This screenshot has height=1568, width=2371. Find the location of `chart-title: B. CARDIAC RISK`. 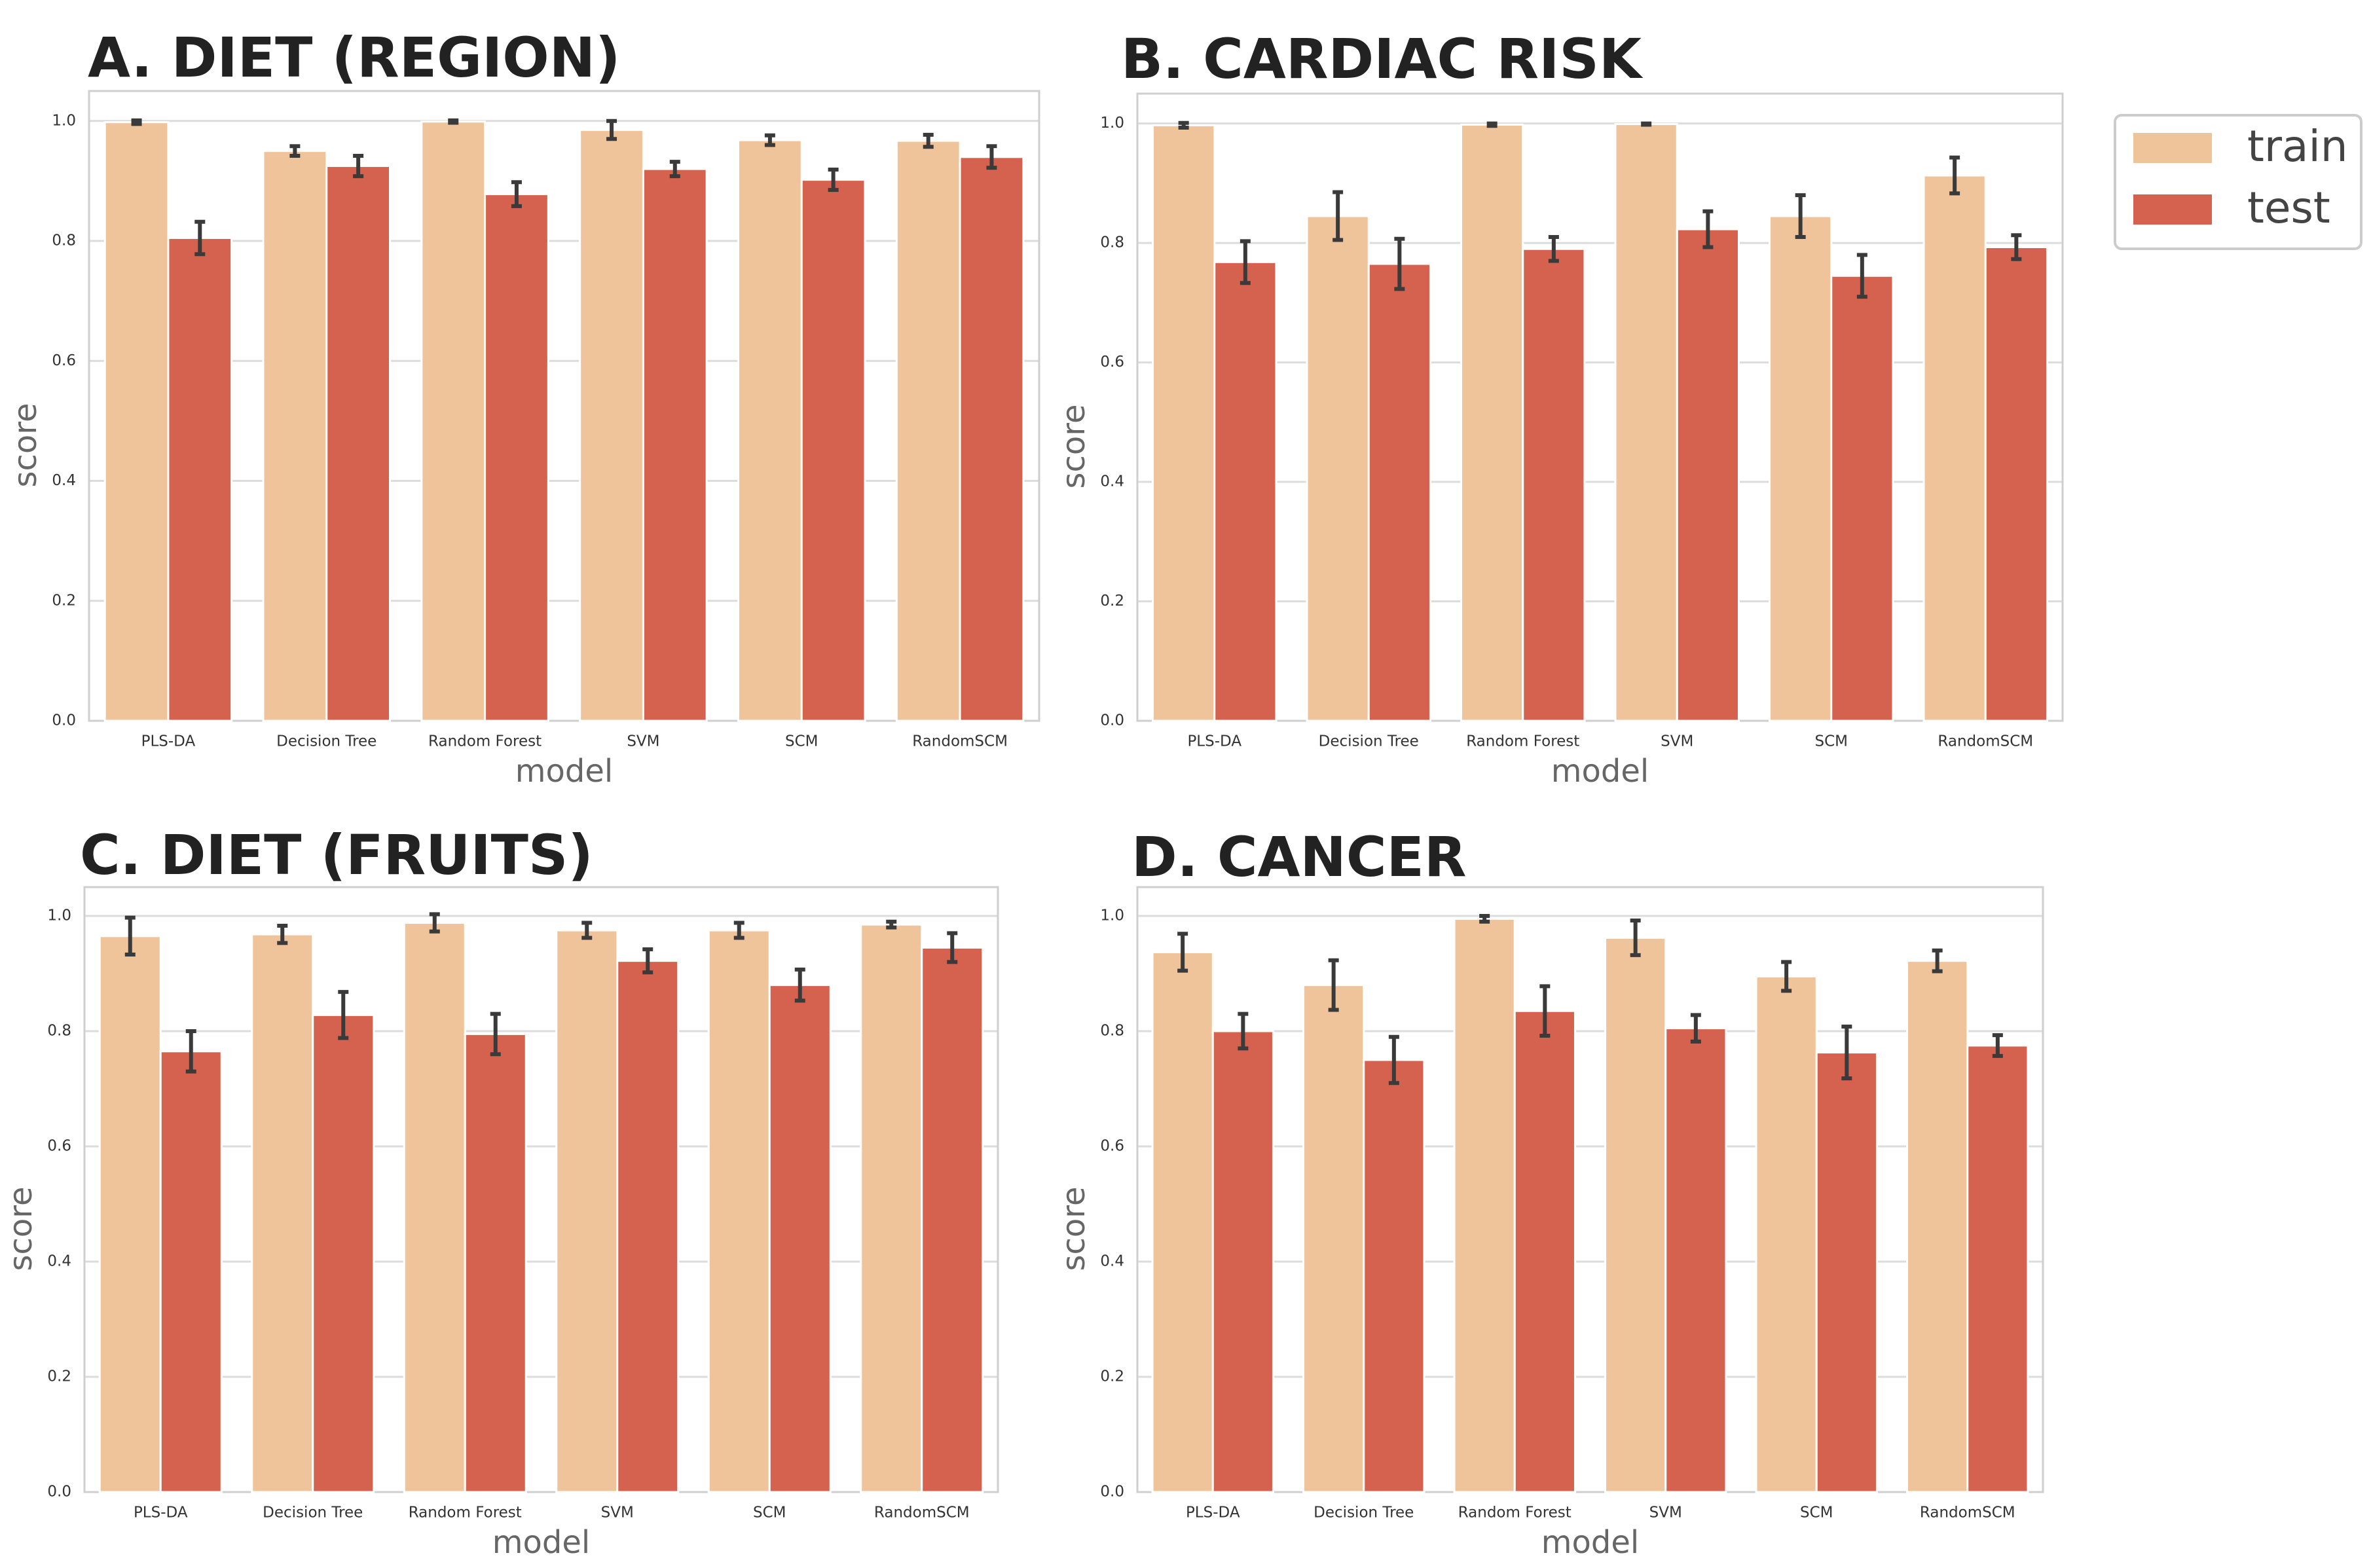

chart-title: B. CARDIAC RISK is located at coordinates (1382, 59).